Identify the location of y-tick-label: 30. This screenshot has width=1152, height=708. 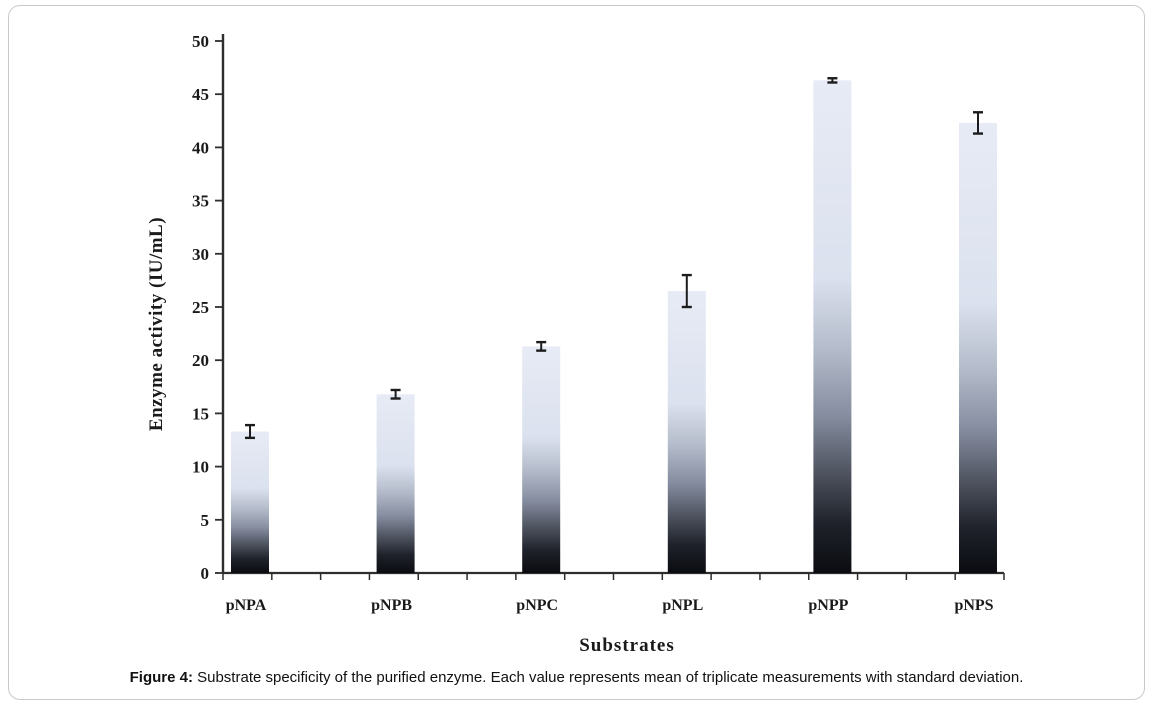
(200, 254).